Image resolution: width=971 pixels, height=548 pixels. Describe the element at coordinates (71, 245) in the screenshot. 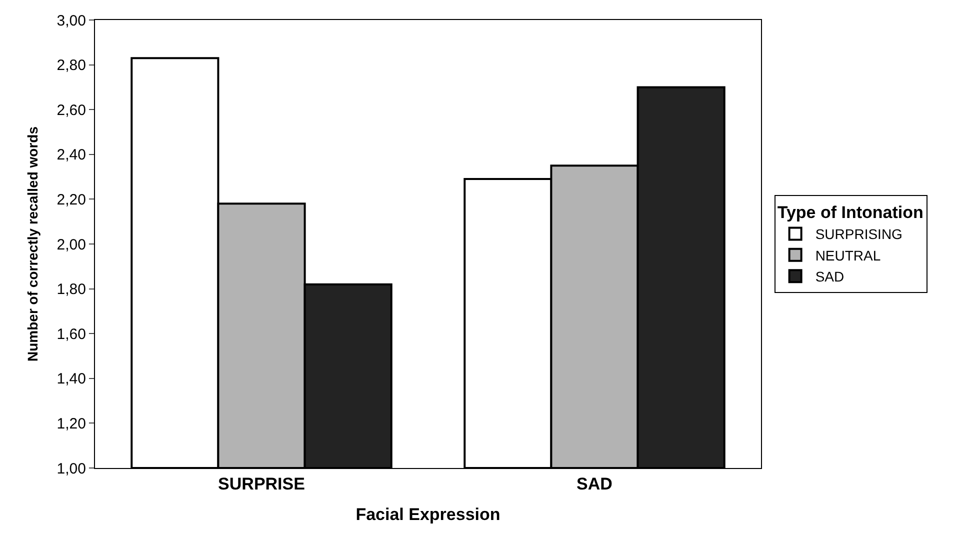

I see `y-tick-label: 2,00` at that location.